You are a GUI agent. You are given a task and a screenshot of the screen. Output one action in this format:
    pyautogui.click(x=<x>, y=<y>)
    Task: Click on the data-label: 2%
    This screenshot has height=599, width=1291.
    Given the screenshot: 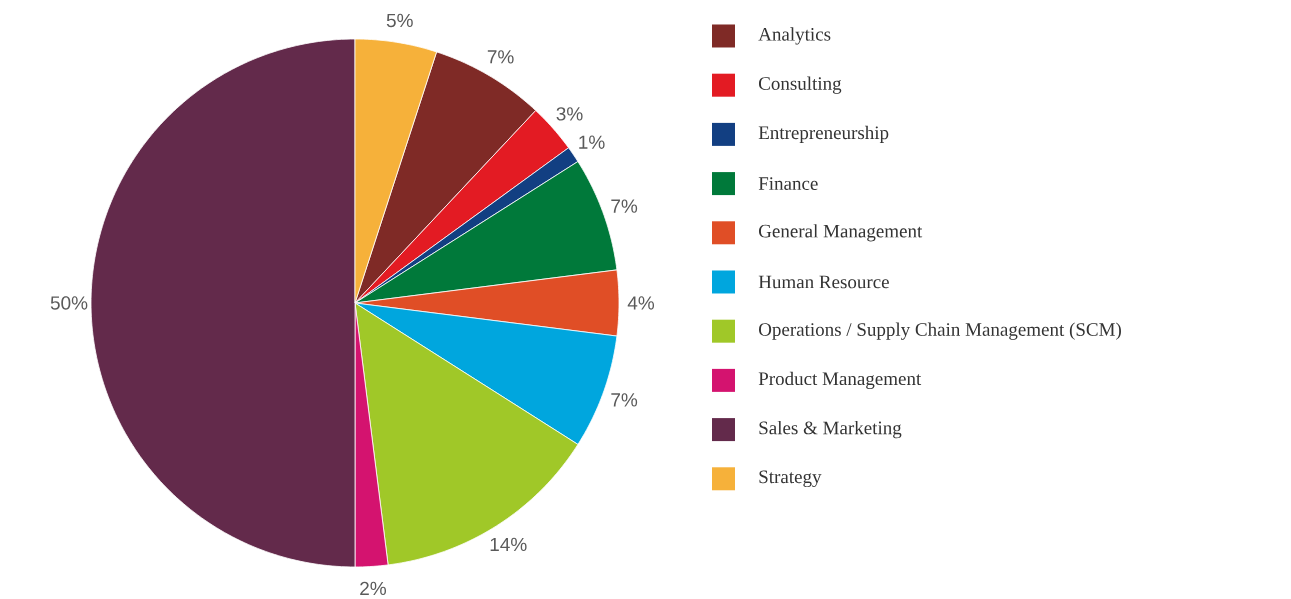 What is the action you would take?
    pyautogui.click(x=373, y=588)
    